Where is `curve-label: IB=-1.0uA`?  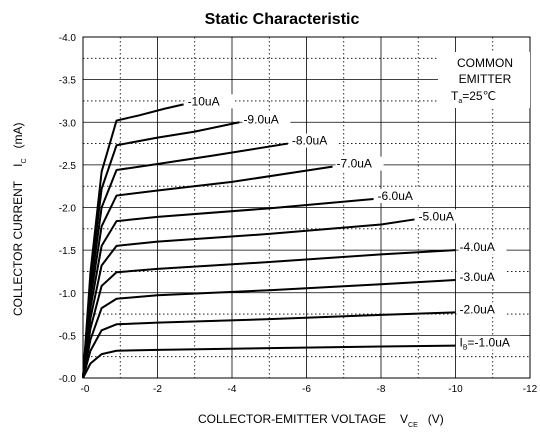
curve-label: IB=-1.0uA is located at coordinates (485, 344).